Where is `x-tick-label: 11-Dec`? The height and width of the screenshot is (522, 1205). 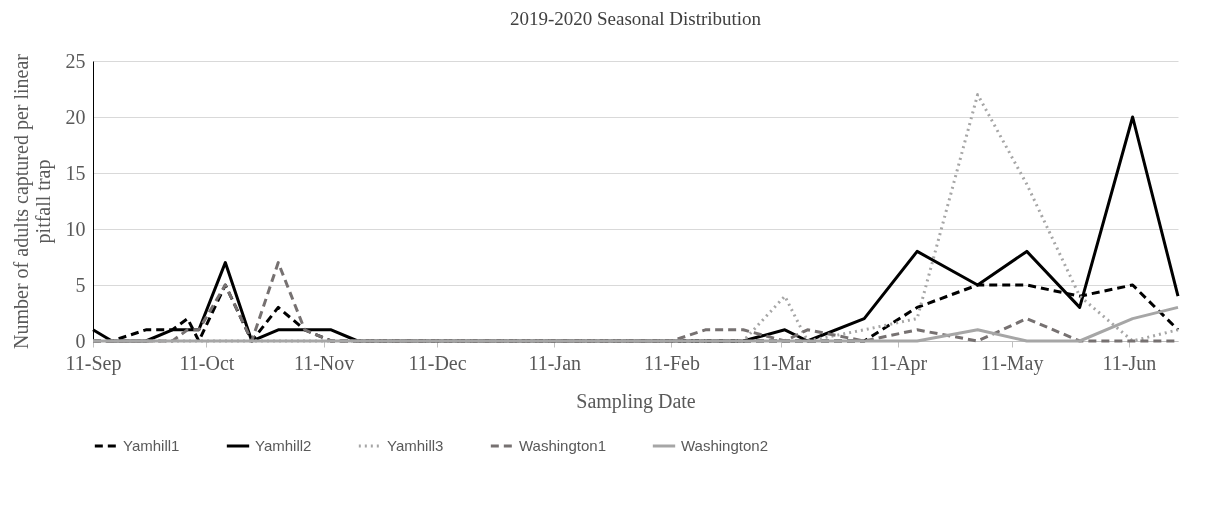
x-tick-label: 11-Dec is located at coordinates (437, 362).